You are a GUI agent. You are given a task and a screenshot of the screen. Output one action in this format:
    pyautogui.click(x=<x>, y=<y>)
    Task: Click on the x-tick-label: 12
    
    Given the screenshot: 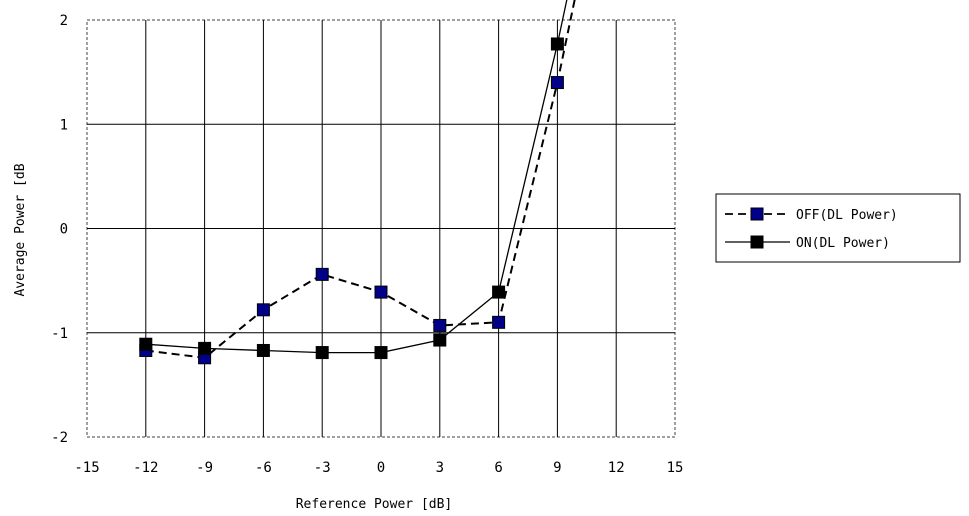 What is the action you would take?
    pyautogui.click(x=616, y=468)
    